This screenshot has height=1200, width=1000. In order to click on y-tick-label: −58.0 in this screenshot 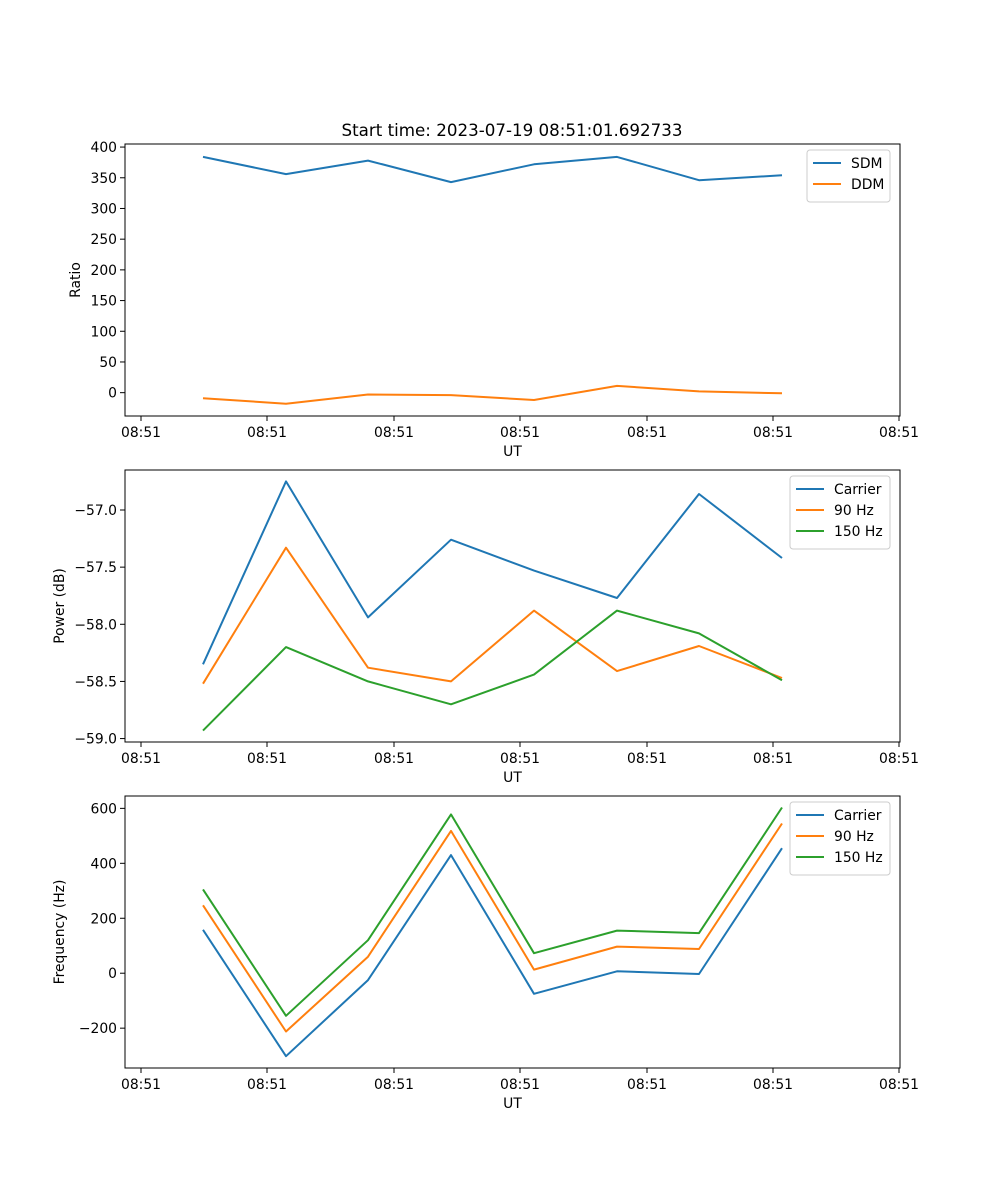, I will do `click(95, 625)`.